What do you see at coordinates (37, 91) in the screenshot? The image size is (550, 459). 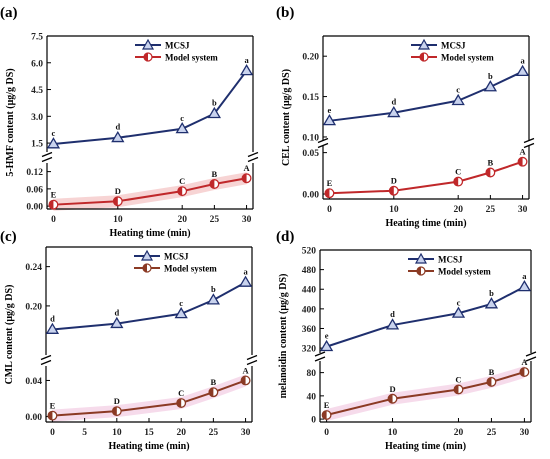 I see `y-tick-label: 4.5` at bounding box center [37, 91].